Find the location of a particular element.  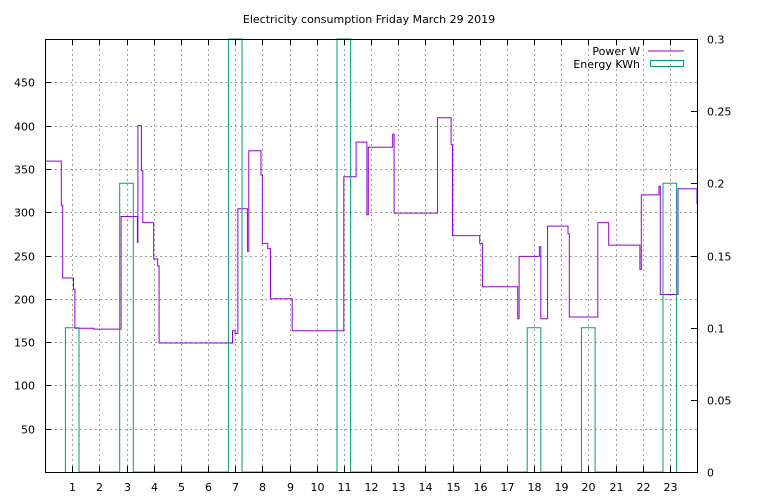

y2-tick-label: 0 is located at coordinates (710, 473).